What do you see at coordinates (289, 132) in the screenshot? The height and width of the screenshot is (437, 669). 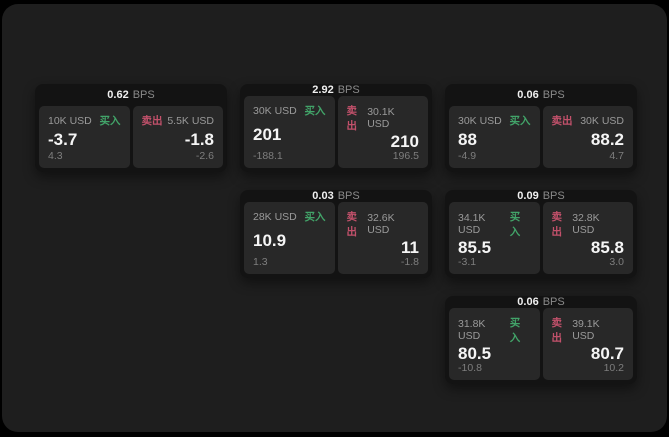 I see `buy-tile: 30K USD 买入 201 -188.1` at bounding box center [289, 132].